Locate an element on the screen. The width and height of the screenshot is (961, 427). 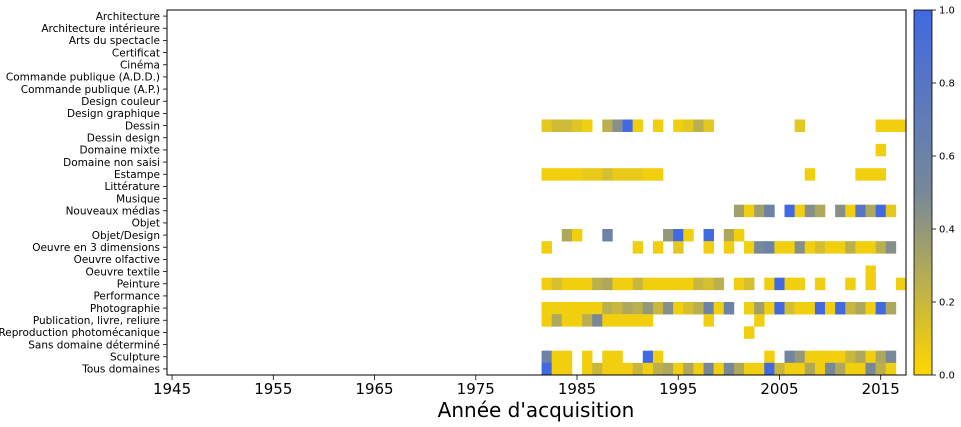
x-tick-label: 1975 is located at coordinates (476, 389).